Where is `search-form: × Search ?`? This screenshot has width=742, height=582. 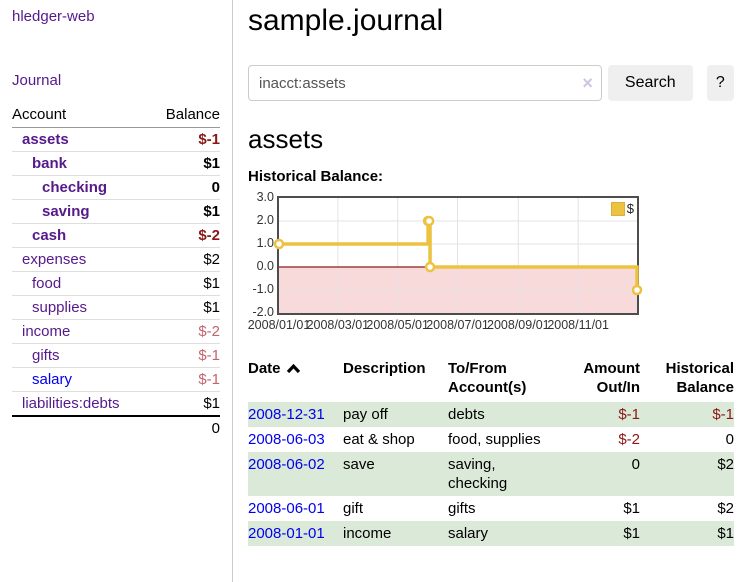
search-form: × Search ? is located at coordinates (491, 83).